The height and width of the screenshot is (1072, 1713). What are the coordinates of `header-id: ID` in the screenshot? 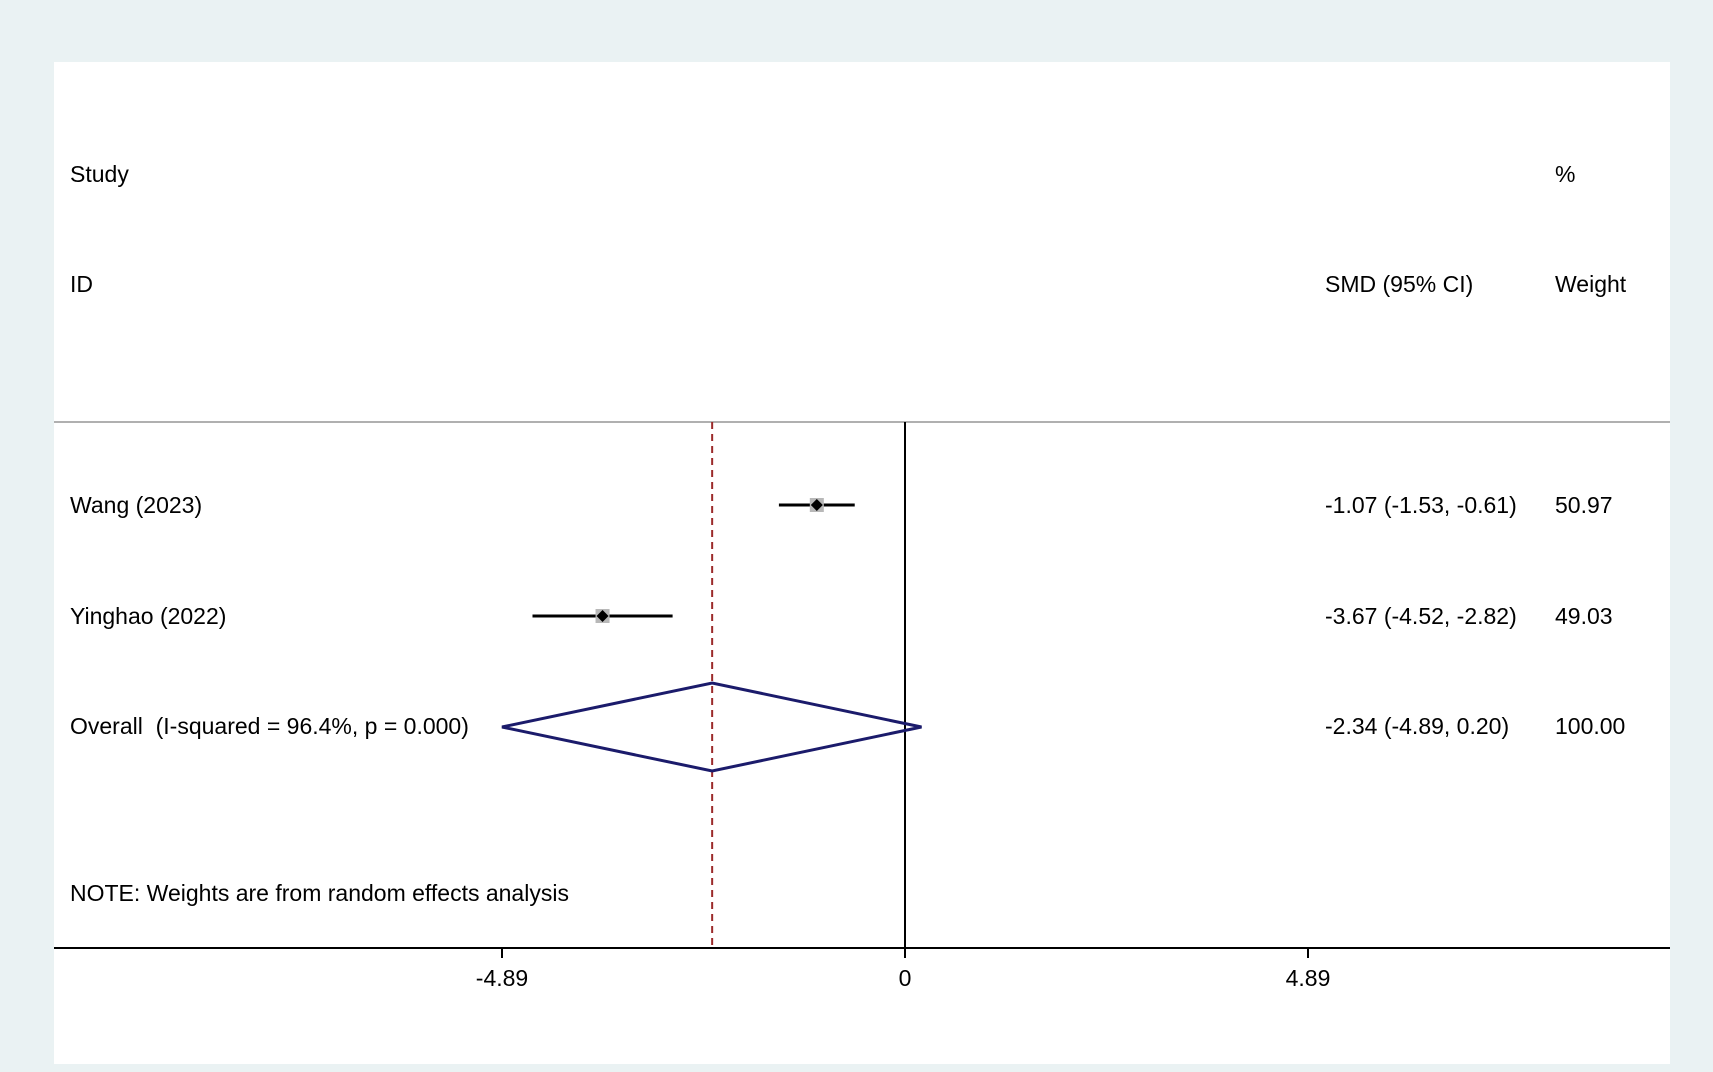 It's located at (81, 284).